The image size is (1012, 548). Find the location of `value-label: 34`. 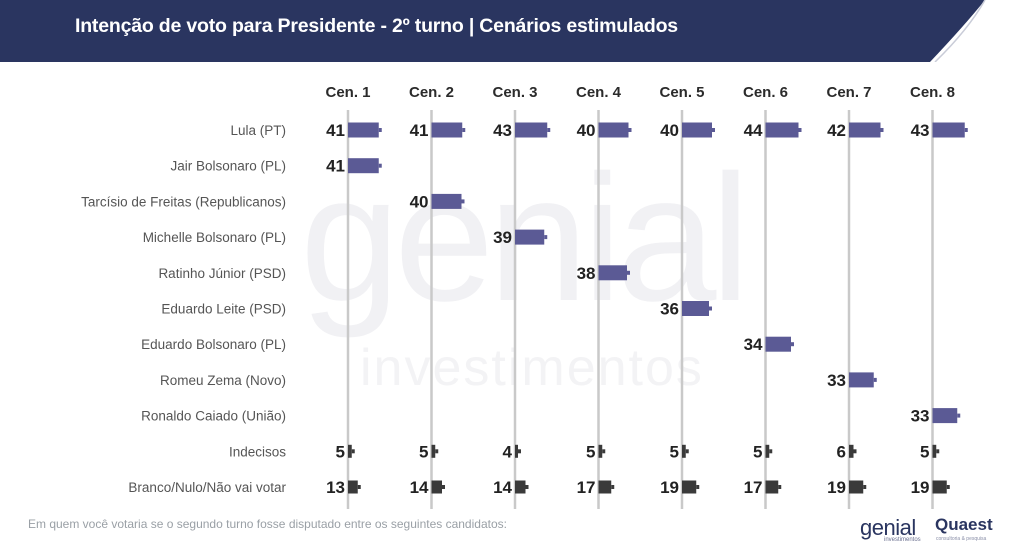

value-label: 34 is located at coordinates (753, 344).